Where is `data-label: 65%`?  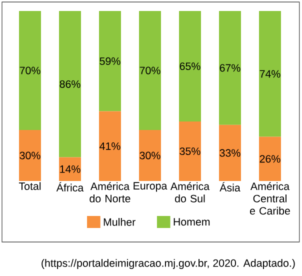 data-label: 65% is located at coordinates (190, 66).